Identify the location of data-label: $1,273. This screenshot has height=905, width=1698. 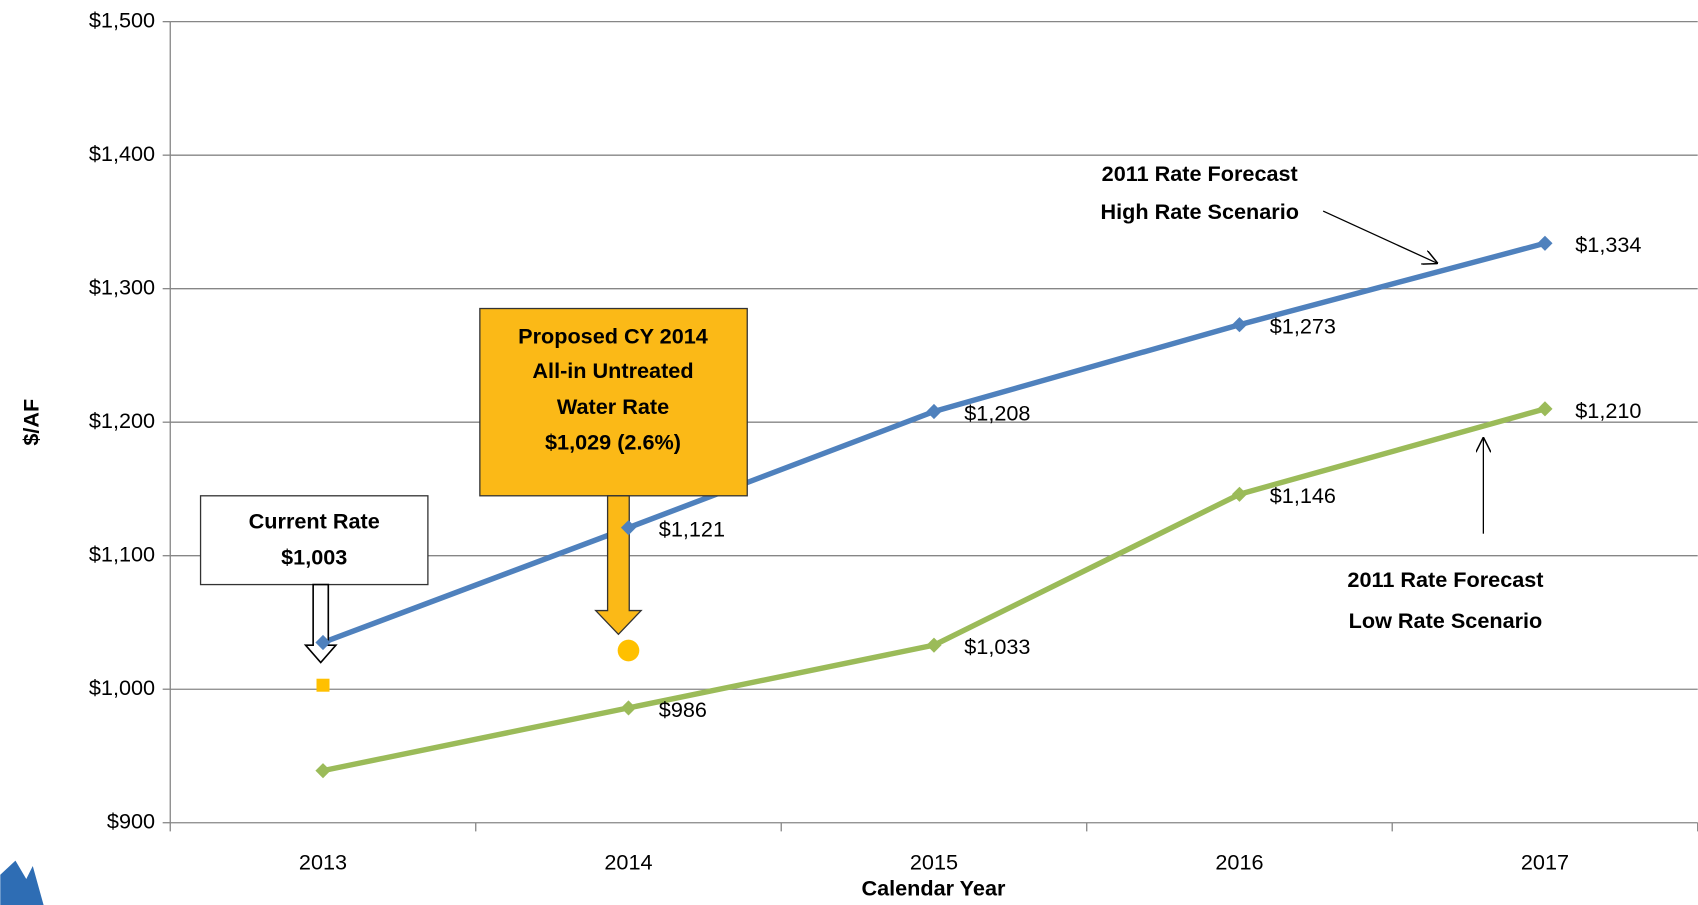
(1303, 326).